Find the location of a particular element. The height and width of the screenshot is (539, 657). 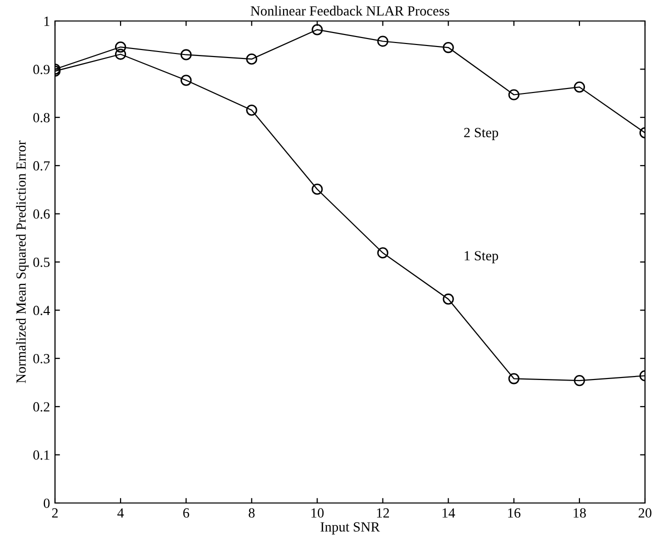

y-tick-label: 0 is located at coordinates (47, 503).